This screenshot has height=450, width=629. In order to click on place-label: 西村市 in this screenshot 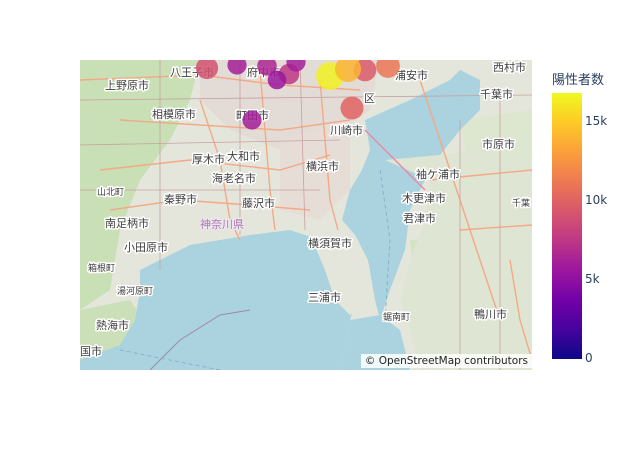, I will do `click(509, 67)`.